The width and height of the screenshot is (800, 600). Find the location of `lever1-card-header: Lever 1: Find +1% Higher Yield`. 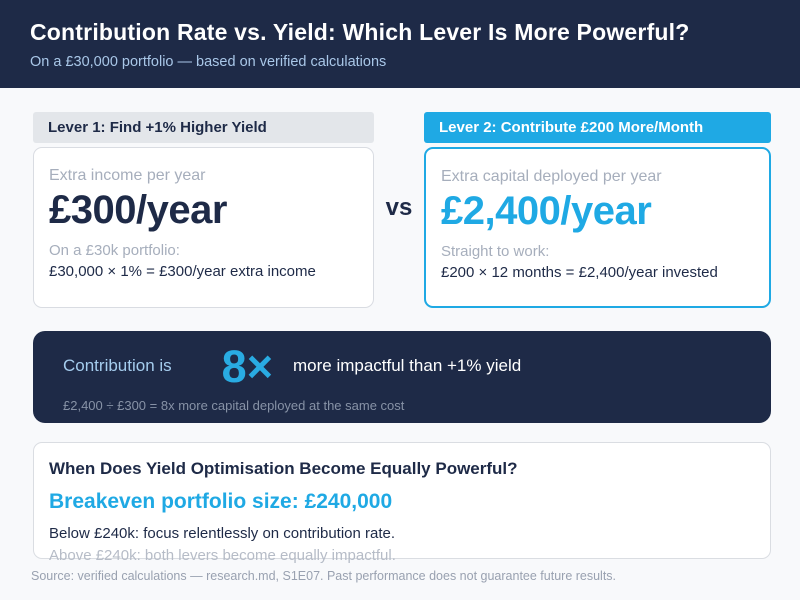

lever1-card-header: Lever 1: Find +1% Higher Yield is located at coordinates (203, 127).